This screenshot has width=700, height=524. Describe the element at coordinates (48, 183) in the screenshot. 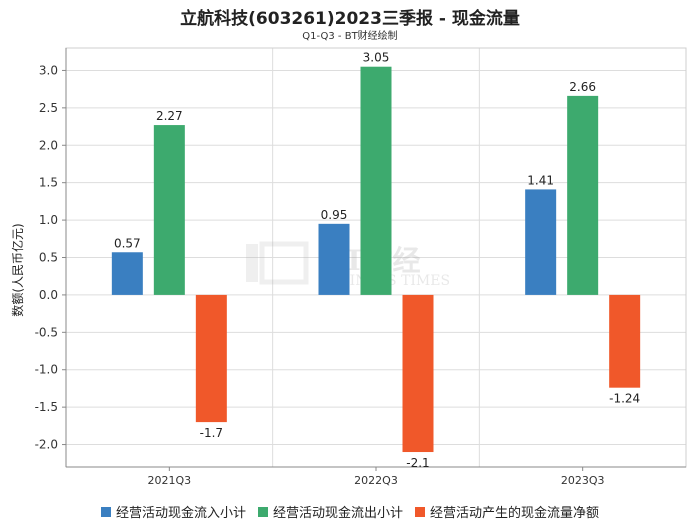

I see `y-tick-label: 1.5` at that location.